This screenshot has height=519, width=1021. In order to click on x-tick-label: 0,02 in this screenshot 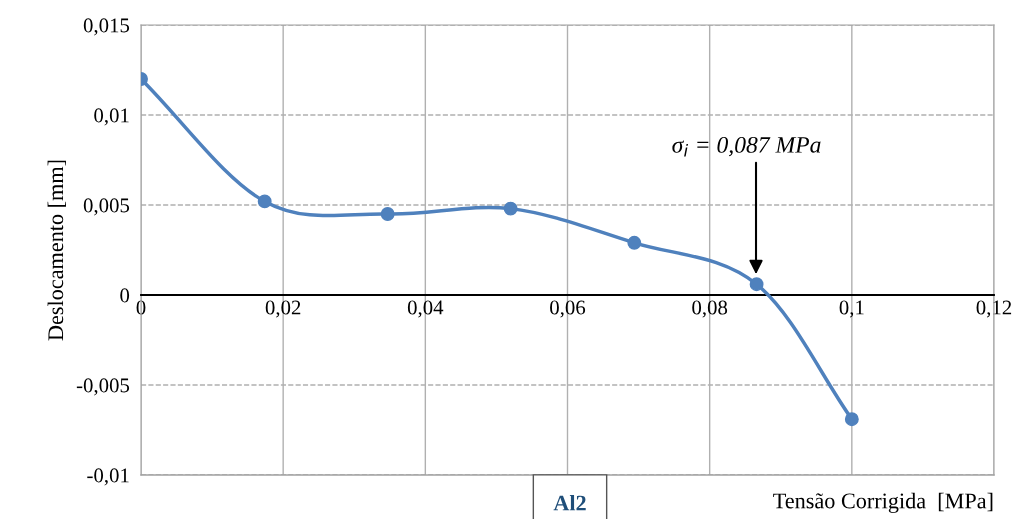, I will do `click(283, 309)`.